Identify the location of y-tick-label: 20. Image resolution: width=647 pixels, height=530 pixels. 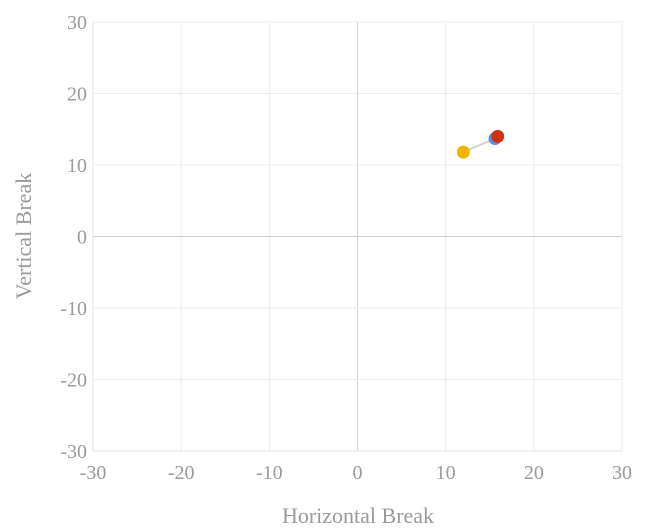
(77, 95).